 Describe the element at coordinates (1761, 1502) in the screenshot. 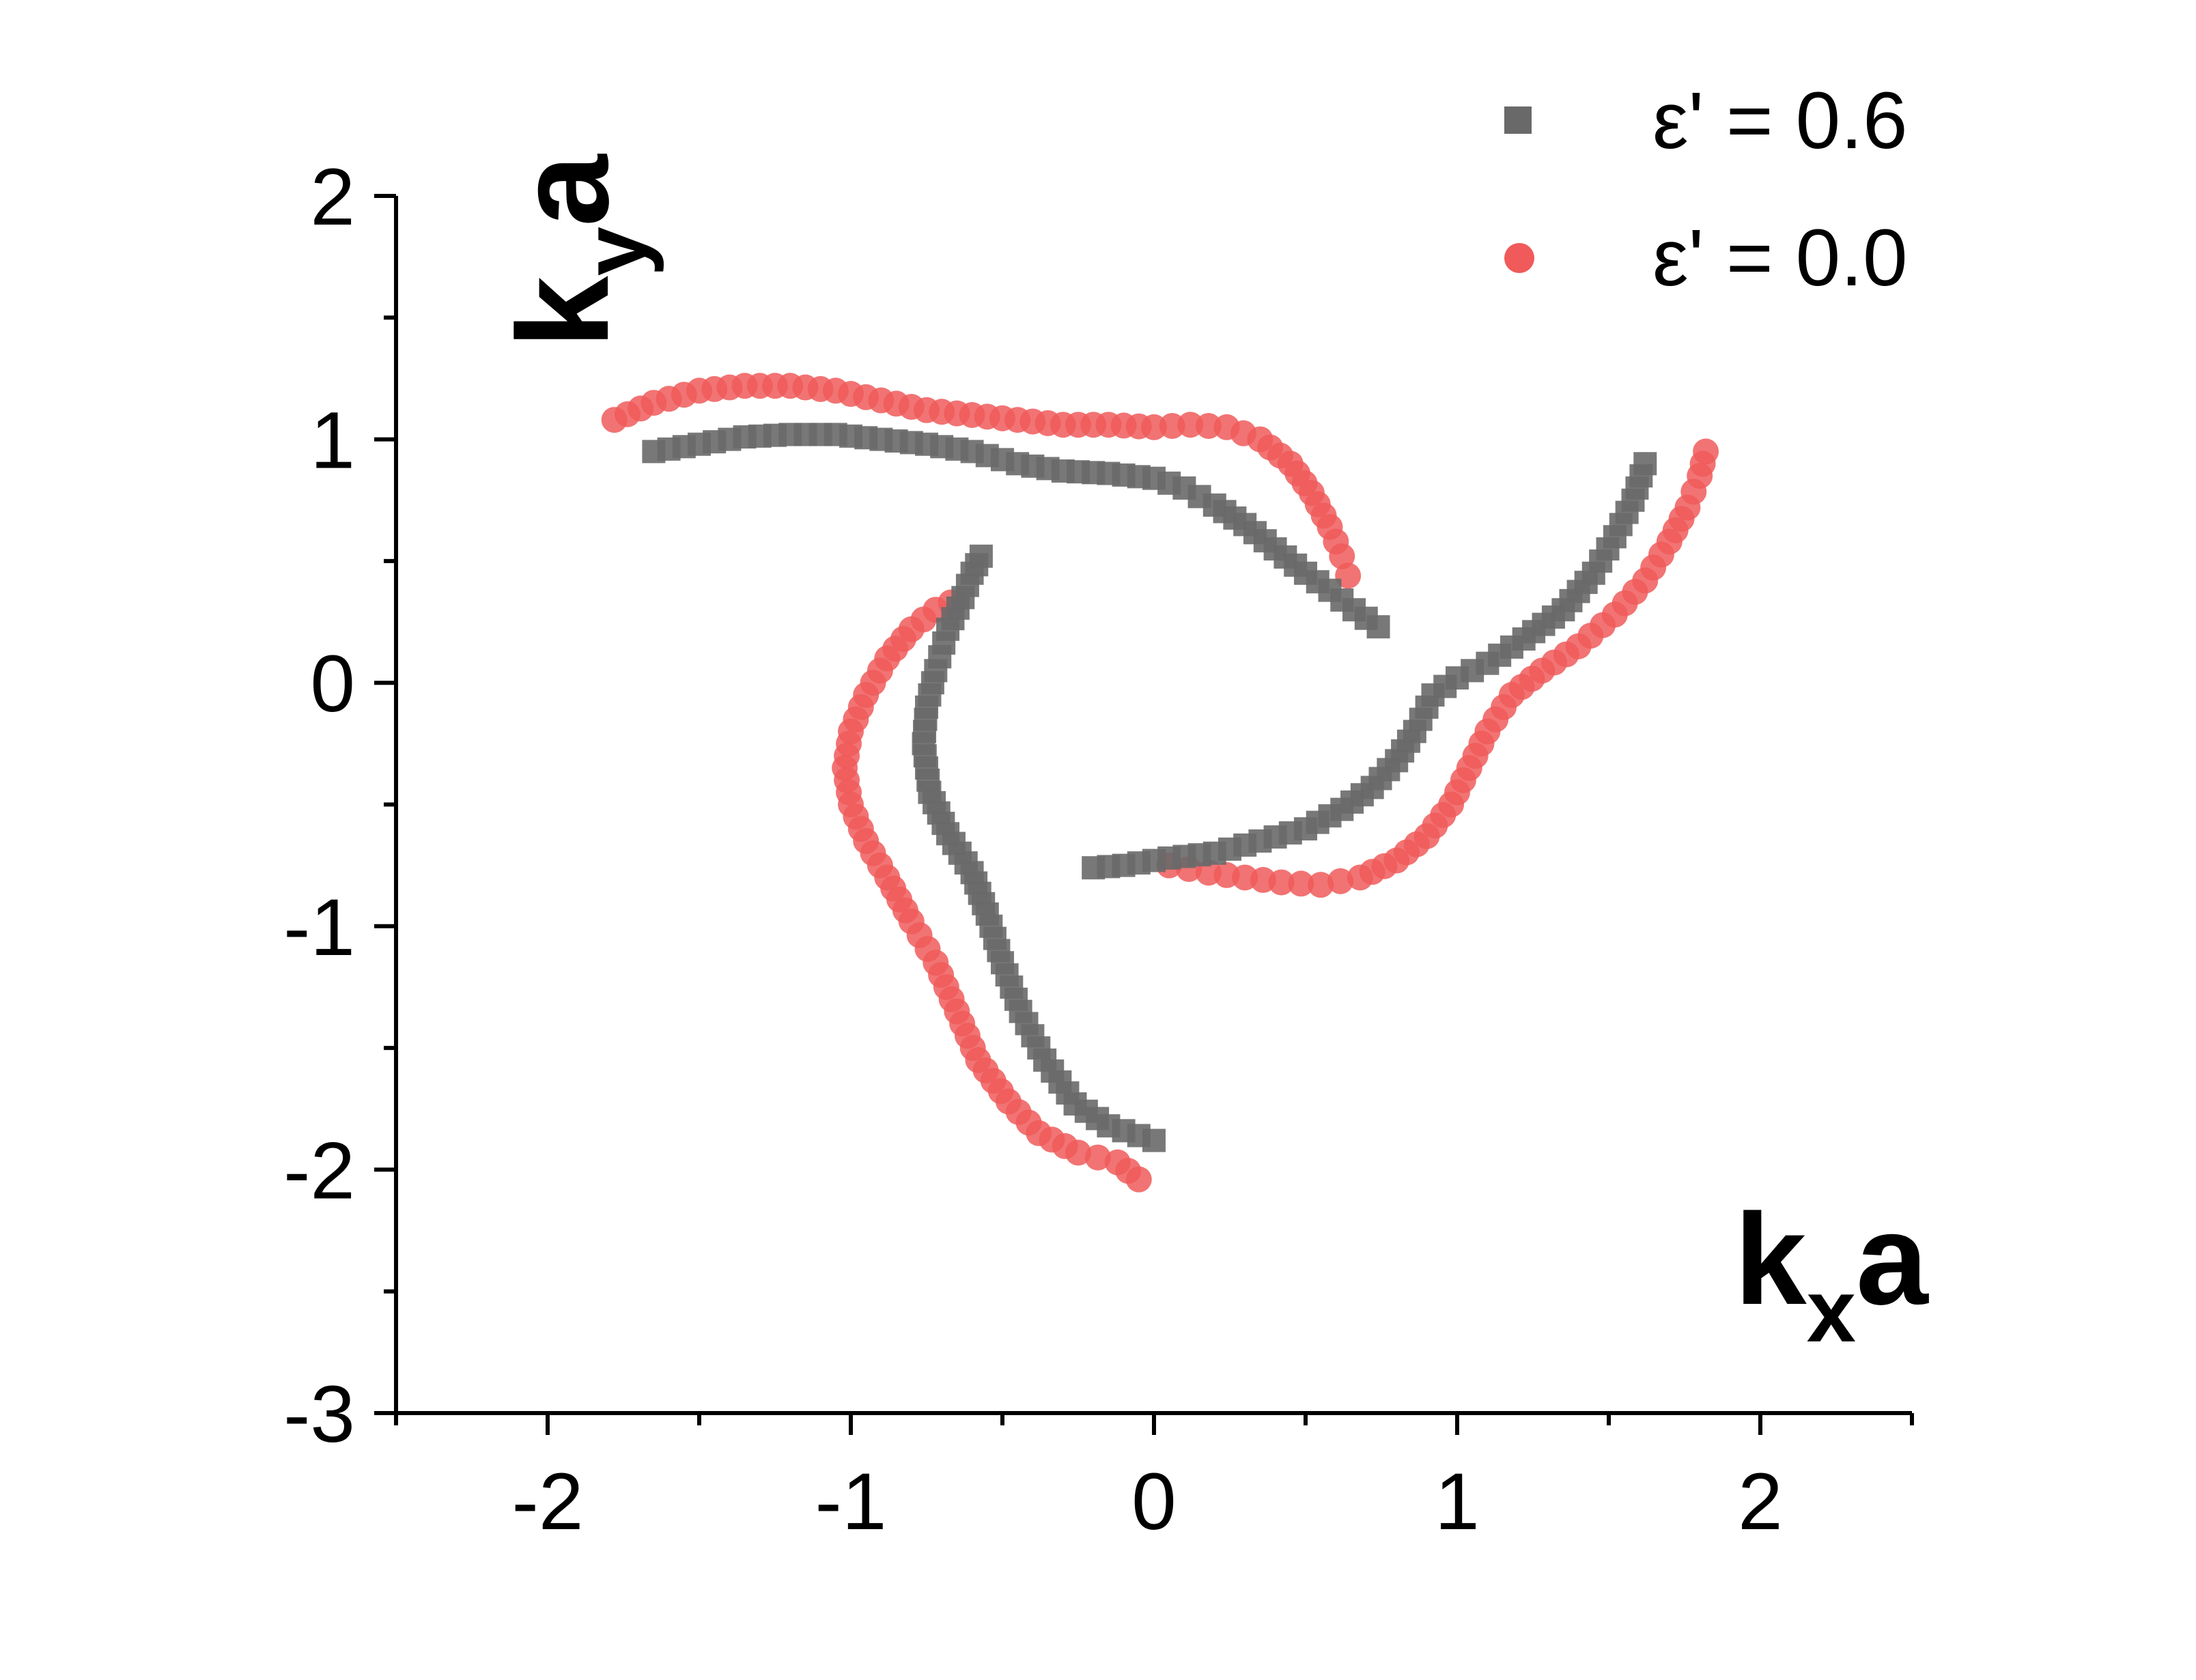

I see `x-tick-label: 2` at that location.